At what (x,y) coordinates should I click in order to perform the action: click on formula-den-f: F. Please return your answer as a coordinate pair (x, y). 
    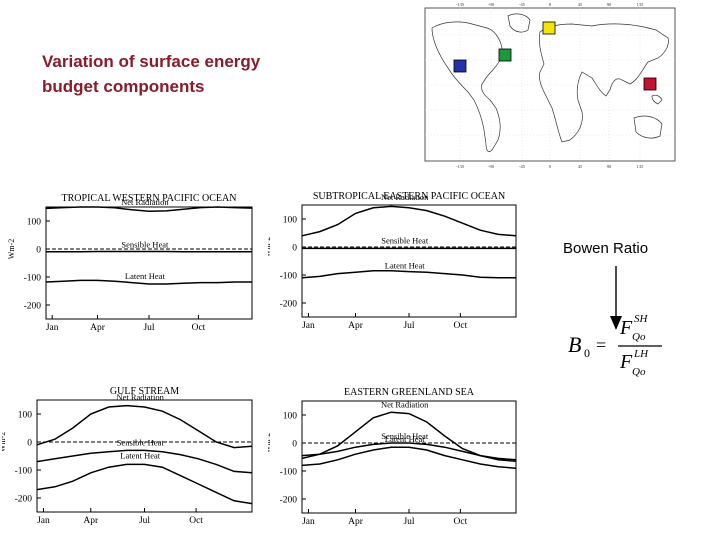
    Looking at the image, I should click on (626, 362).